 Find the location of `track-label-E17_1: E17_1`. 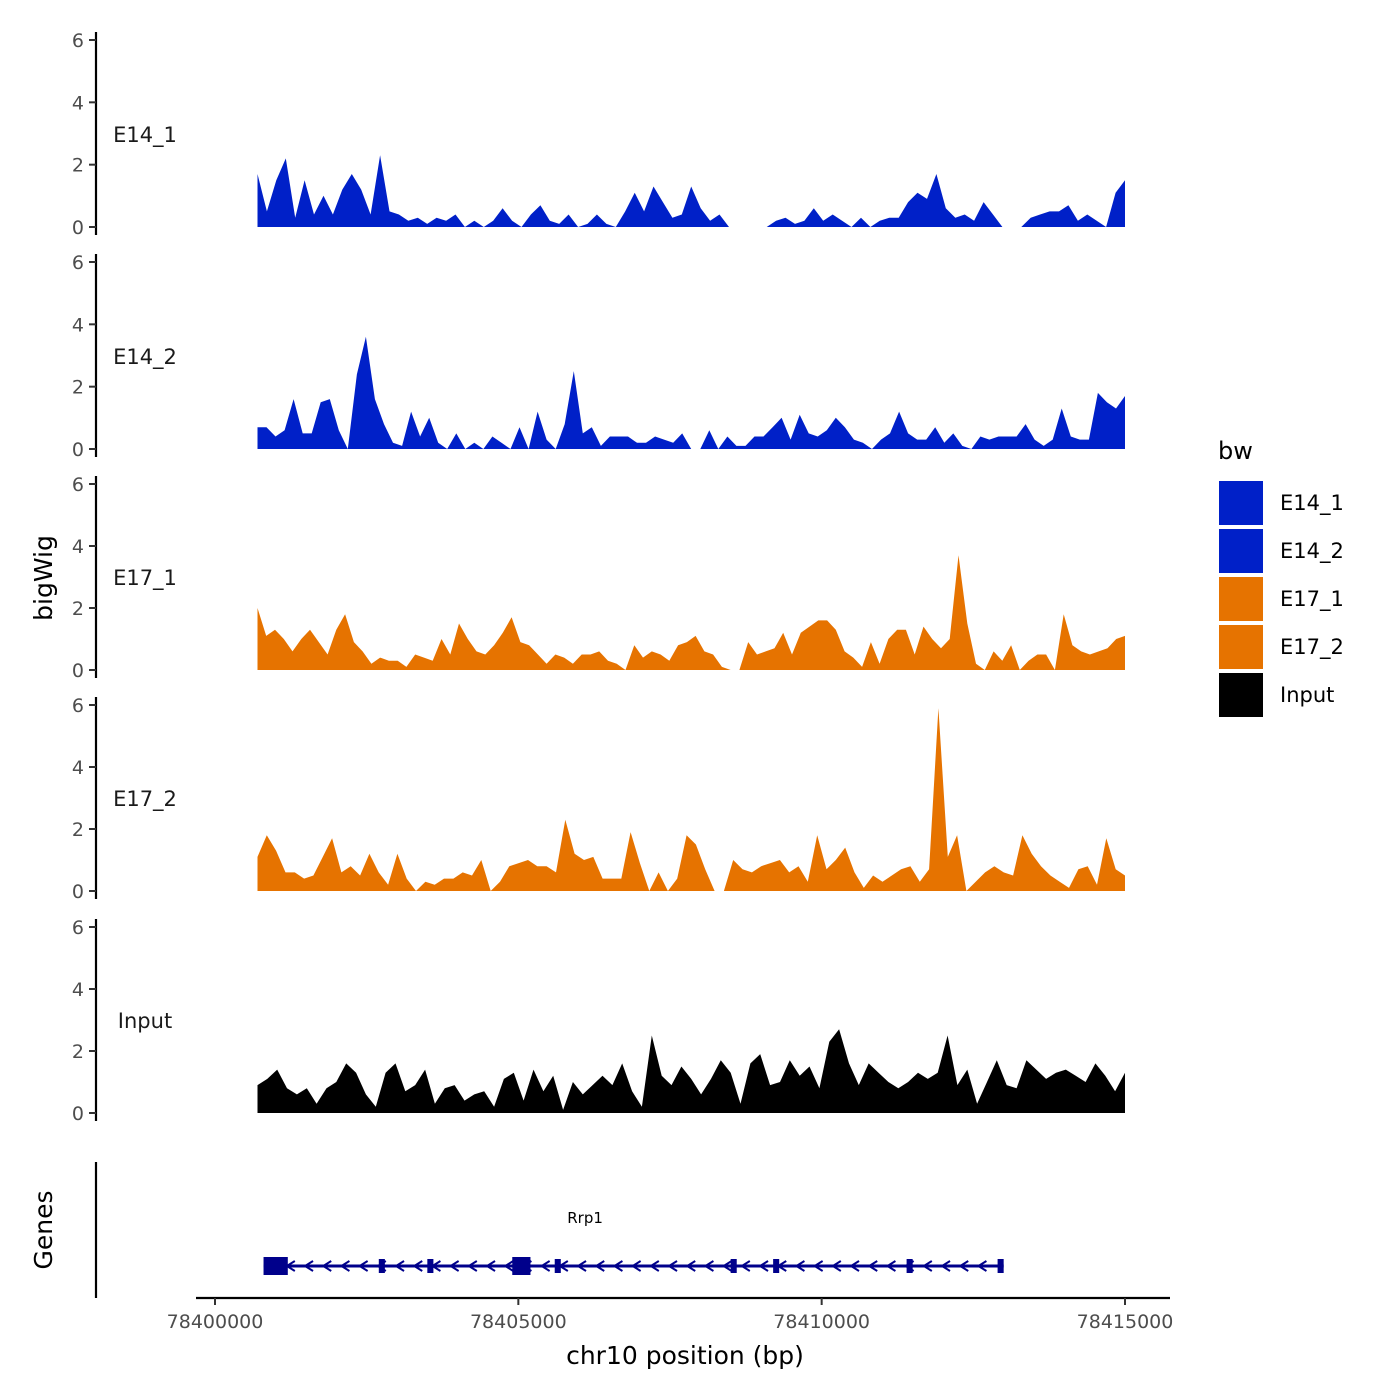

track-label-E17_1: E17_1 is located at coordinates (145, 578).